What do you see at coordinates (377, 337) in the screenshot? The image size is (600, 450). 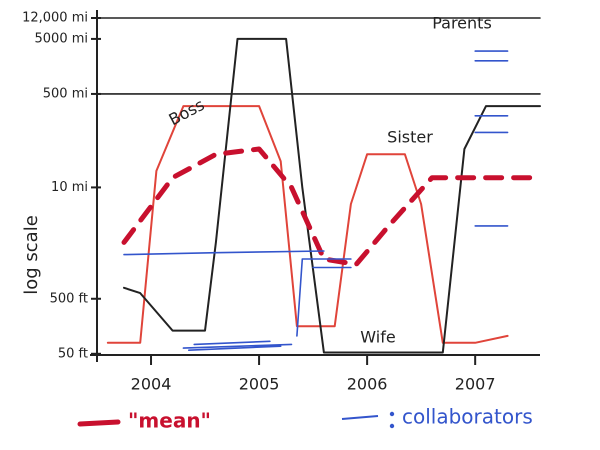 I see `series-annotation: Wife` at bounding box center [377, 337].